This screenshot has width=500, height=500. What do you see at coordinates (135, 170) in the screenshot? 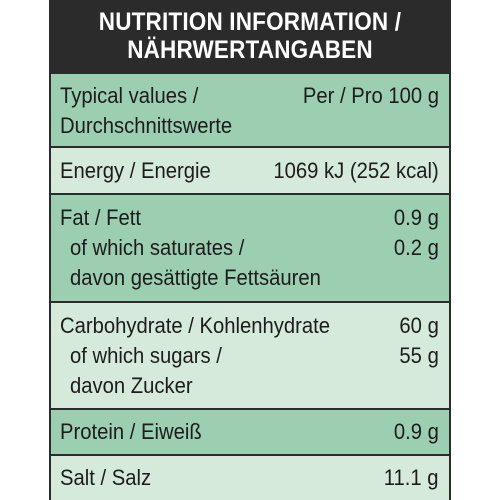
I see `energy-label: Energy / Energie` at bounding box center [135, 170].